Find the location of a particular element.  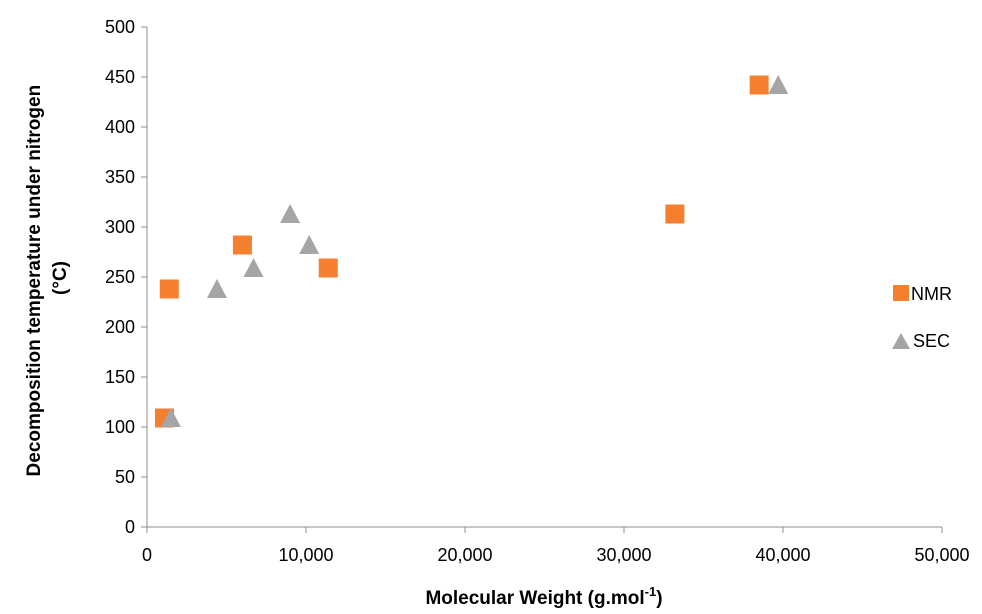

y-tick-label: 450 is located at coordinates (120, 77).